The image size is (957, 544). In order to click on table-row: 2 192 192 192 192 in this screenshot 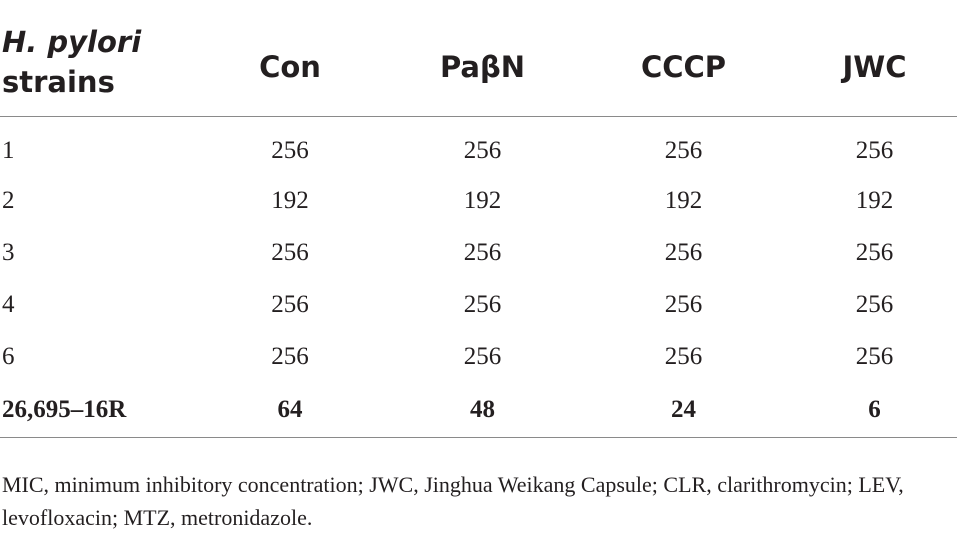, I will do `click(478, 201)`.